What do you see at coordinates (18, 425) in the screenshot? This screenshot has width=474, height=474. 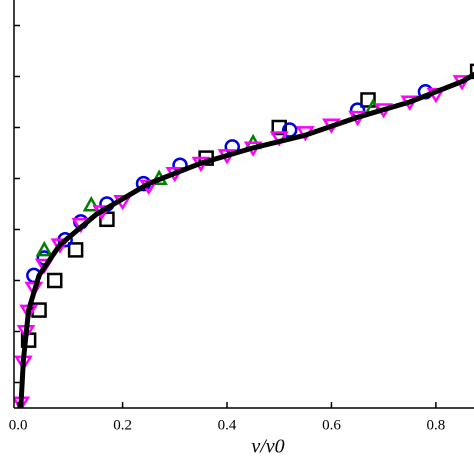 I see `x-tick-label: 0.0` at bounding box center [18, 425].